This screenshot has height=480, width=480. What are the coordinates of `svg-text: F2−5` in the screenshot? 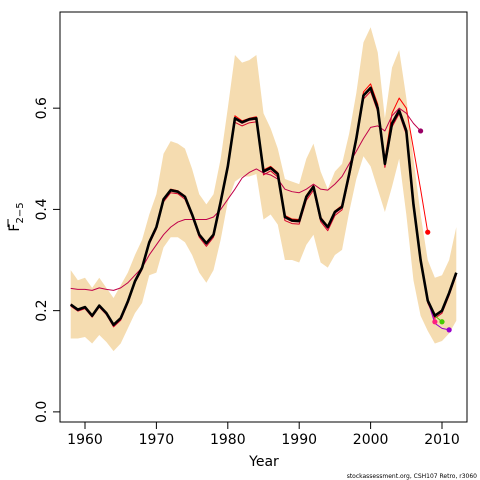 It's located at (16, 216).